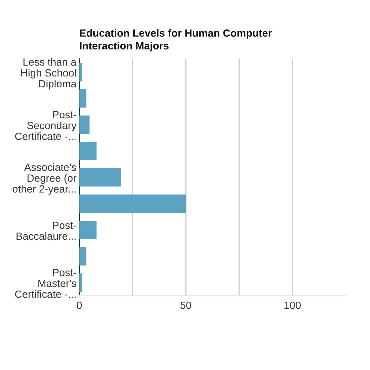  I want to click on chart-title: Education Levels for Human Computer Interaction Majors, so click(176, 40).